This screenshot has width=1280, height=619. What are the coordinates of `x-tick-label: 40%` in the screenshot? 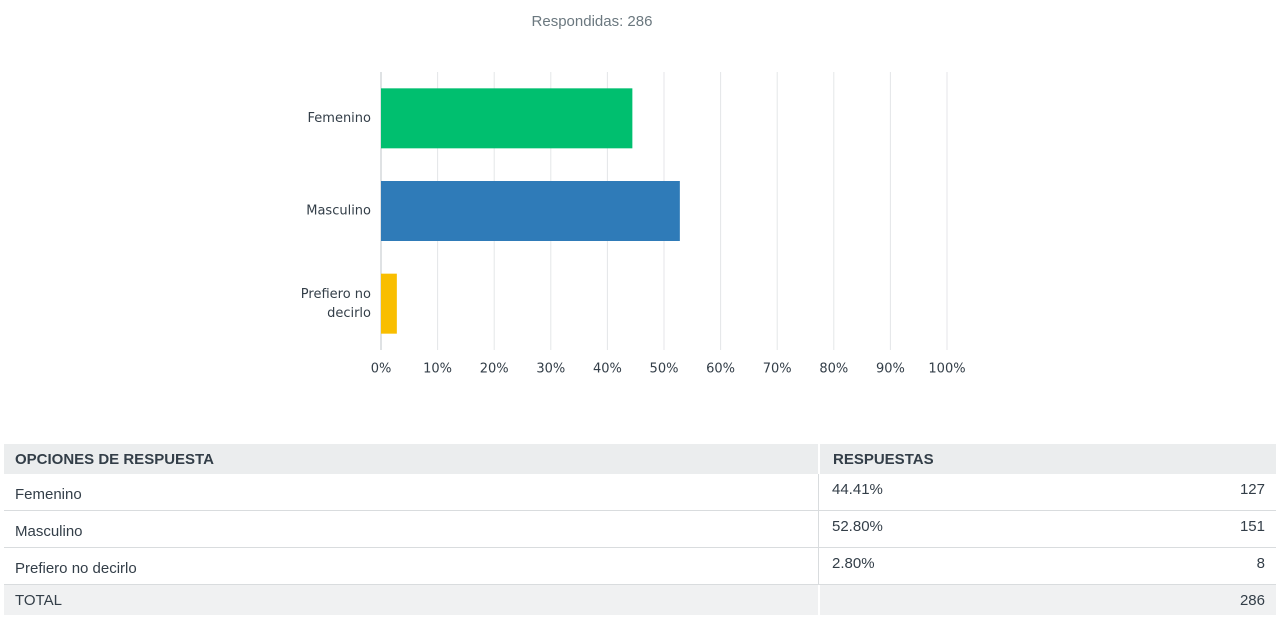 It's located at (607, 369).